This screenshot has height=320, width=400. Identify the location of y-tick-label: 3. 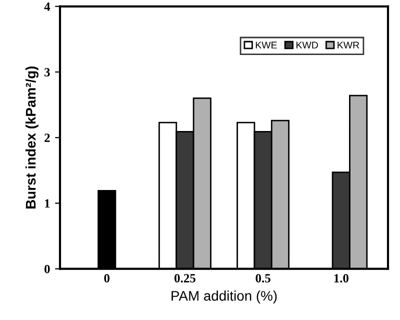
(47, 72).